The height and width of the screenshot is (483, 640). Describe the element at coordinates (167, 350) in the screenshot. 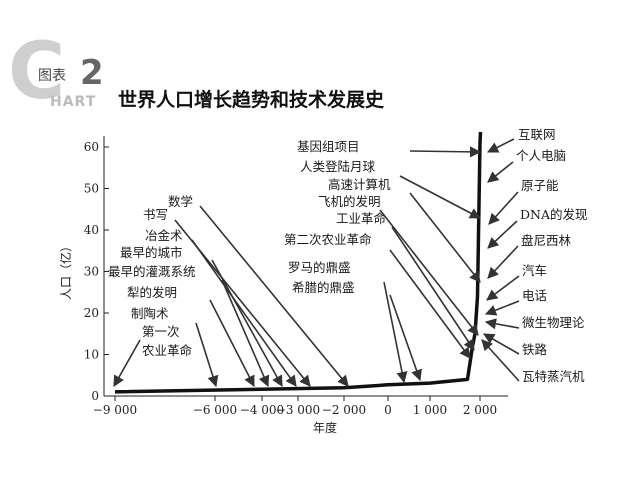

I see `annotation-label: 农业革命` at that location.